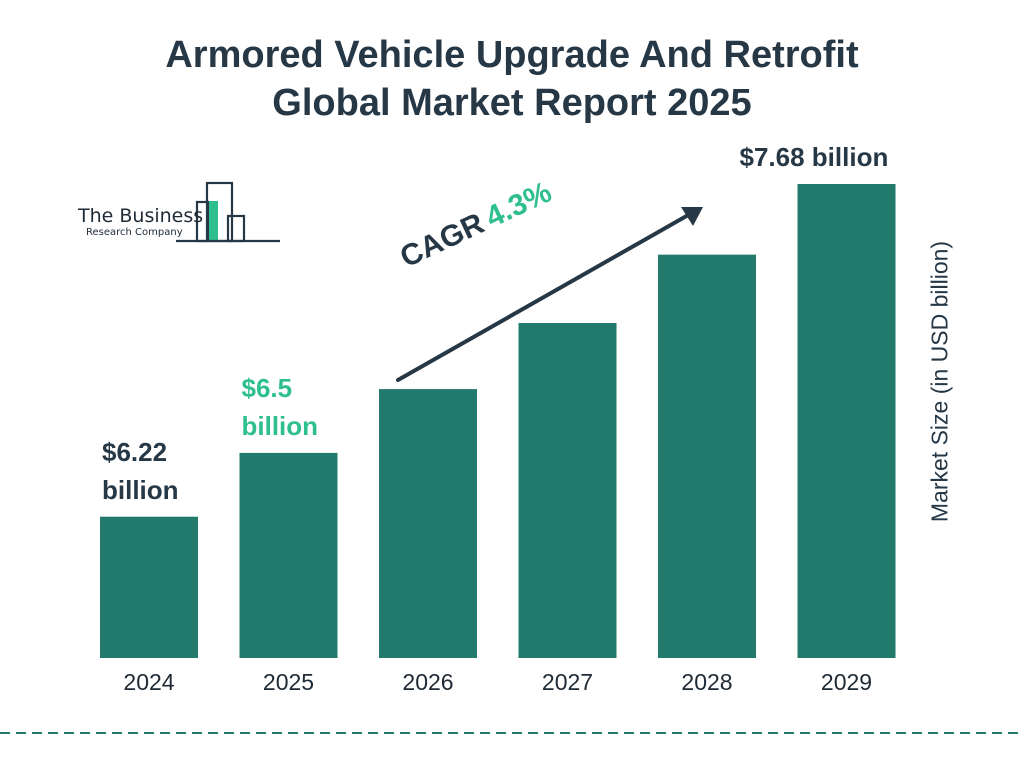 The height and width of the screenshot is (768, 1024). What do you see at coordinates (134, 232) in the screenshot?
I see `logo-subtitle: Research Company` at bounding box center [134, 232].